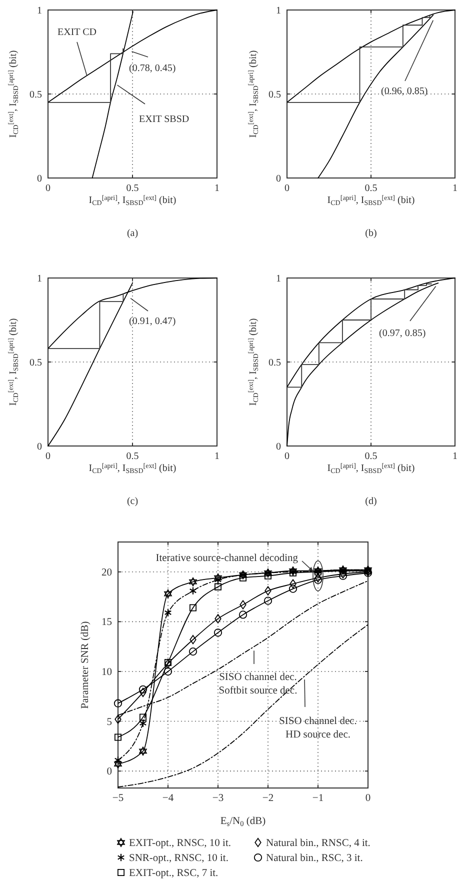 Image resolution: width=464 pixels, height=890 pixels. I want to click on legend-label: Natural bin., RSC, 3 it., so click(314, 858).